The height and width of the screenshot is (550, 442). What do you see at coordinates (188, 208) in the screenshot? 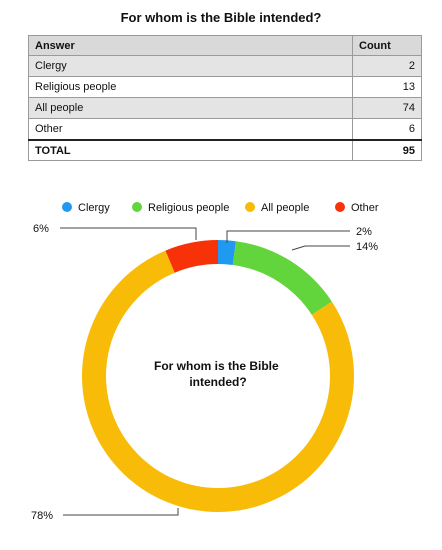
I see `legend-label-religious: Religious people` at bounding box center [188, 208].